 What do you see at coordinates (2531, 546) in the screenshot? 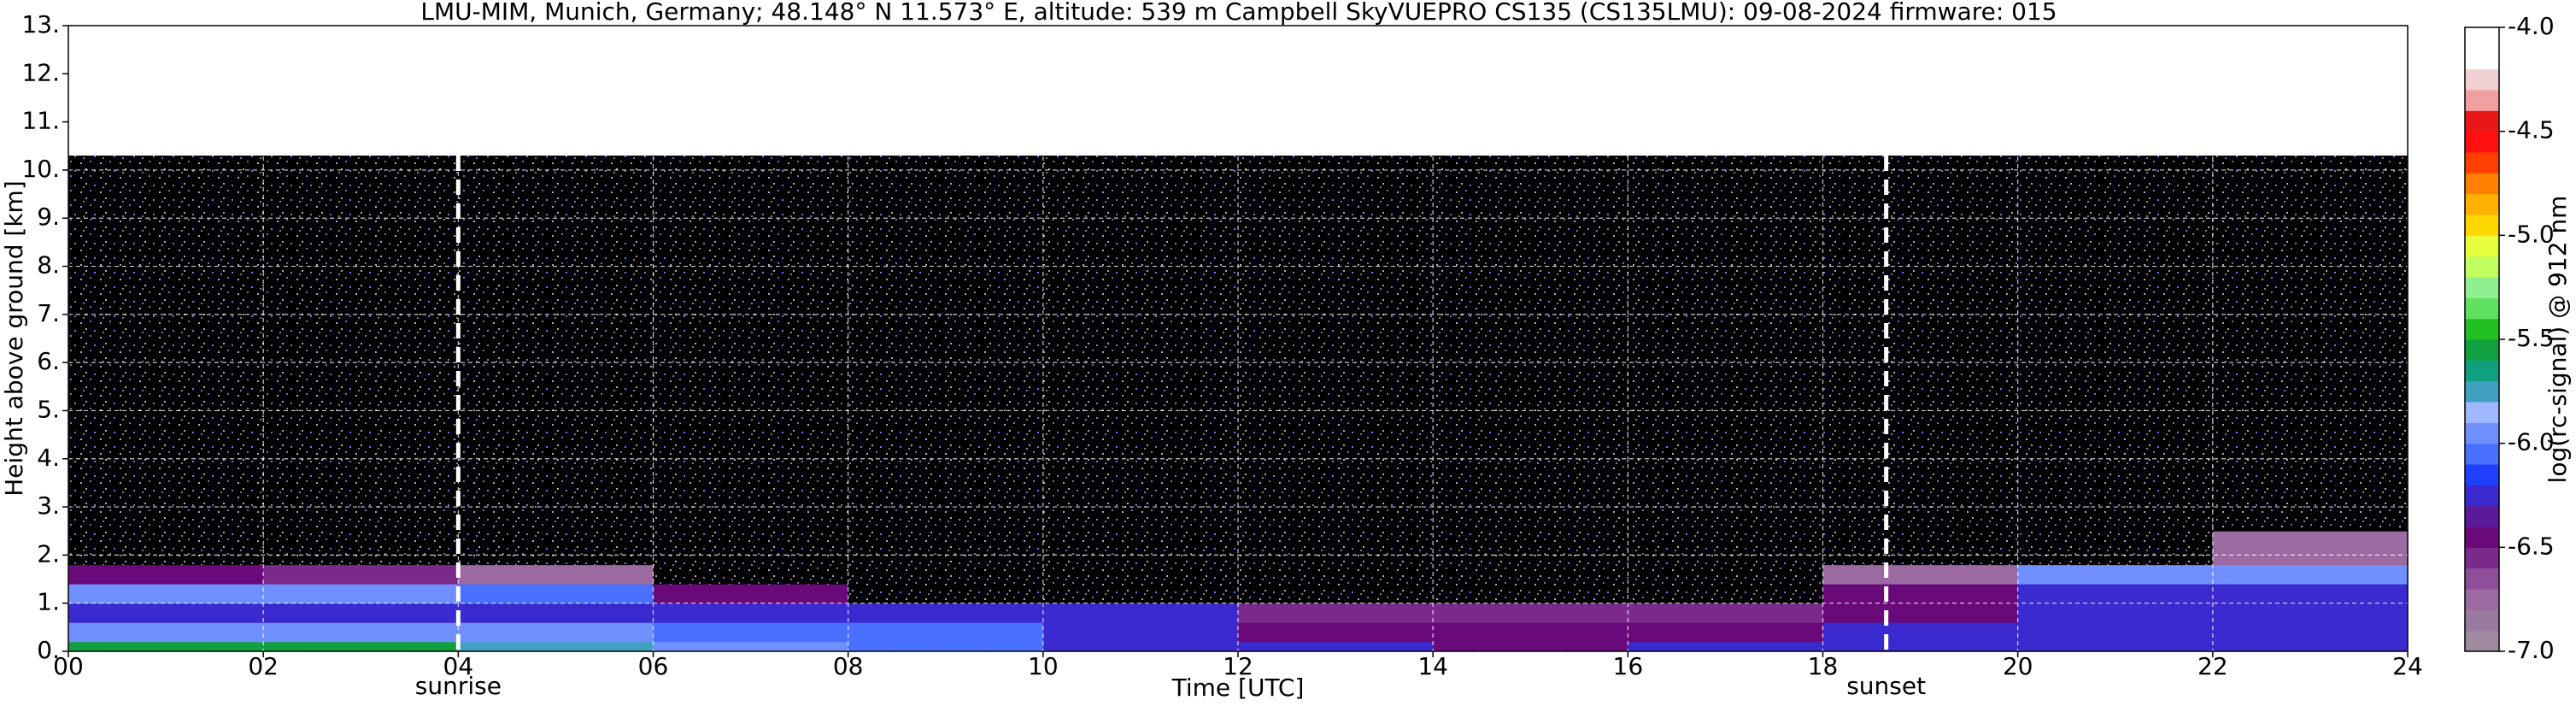
I see `colorbar-tick-label: -6.5` at bounding box center [2531, 546].